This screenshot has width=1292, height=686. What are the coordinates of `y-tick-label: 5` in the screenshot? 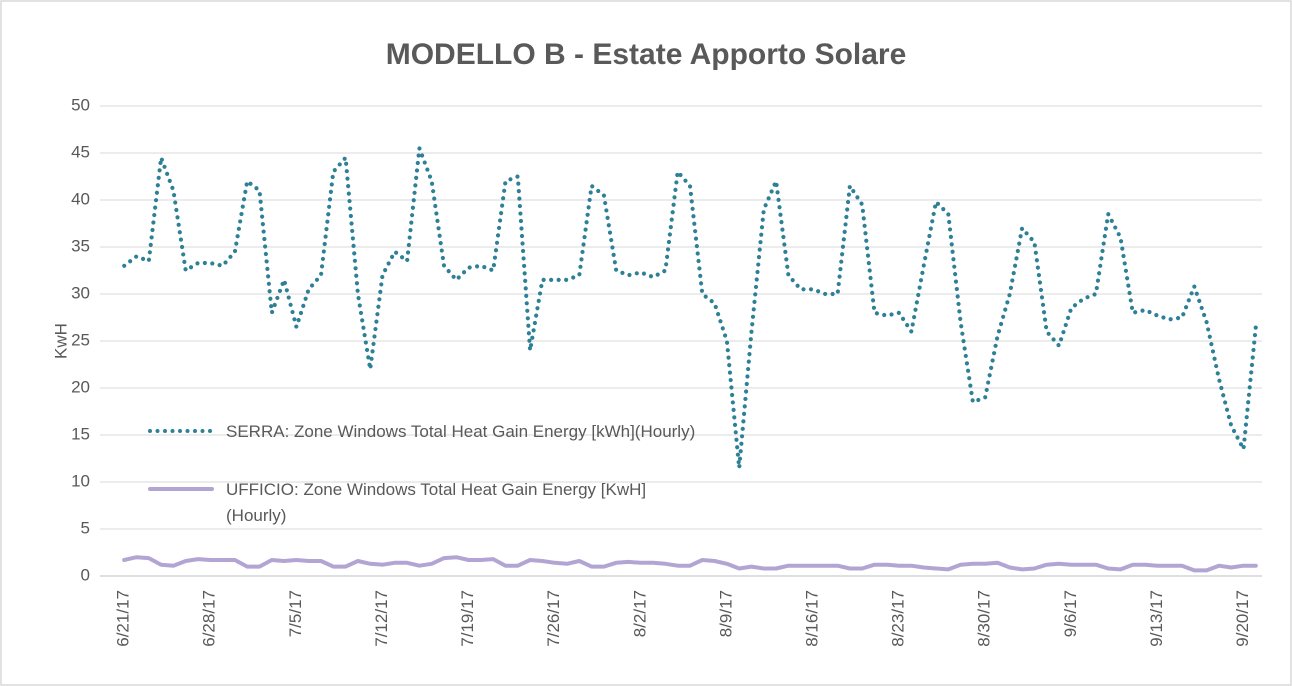 It's located at (85, 527).